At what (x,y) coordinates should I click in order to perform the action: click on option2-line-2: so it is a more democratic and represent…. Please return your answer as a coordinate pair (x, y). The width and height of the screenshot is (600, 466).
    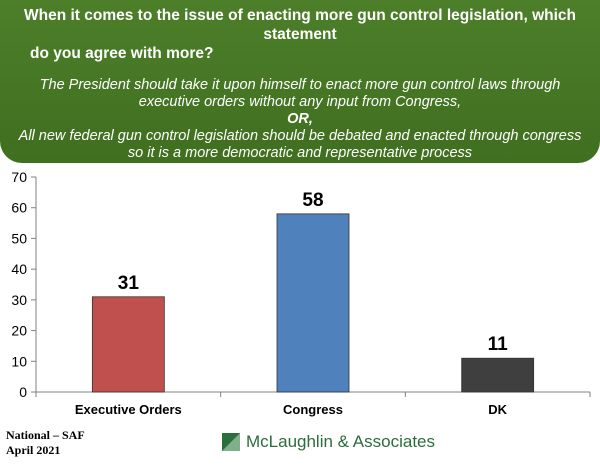
    Looking at the image, I should click on (300, 153).